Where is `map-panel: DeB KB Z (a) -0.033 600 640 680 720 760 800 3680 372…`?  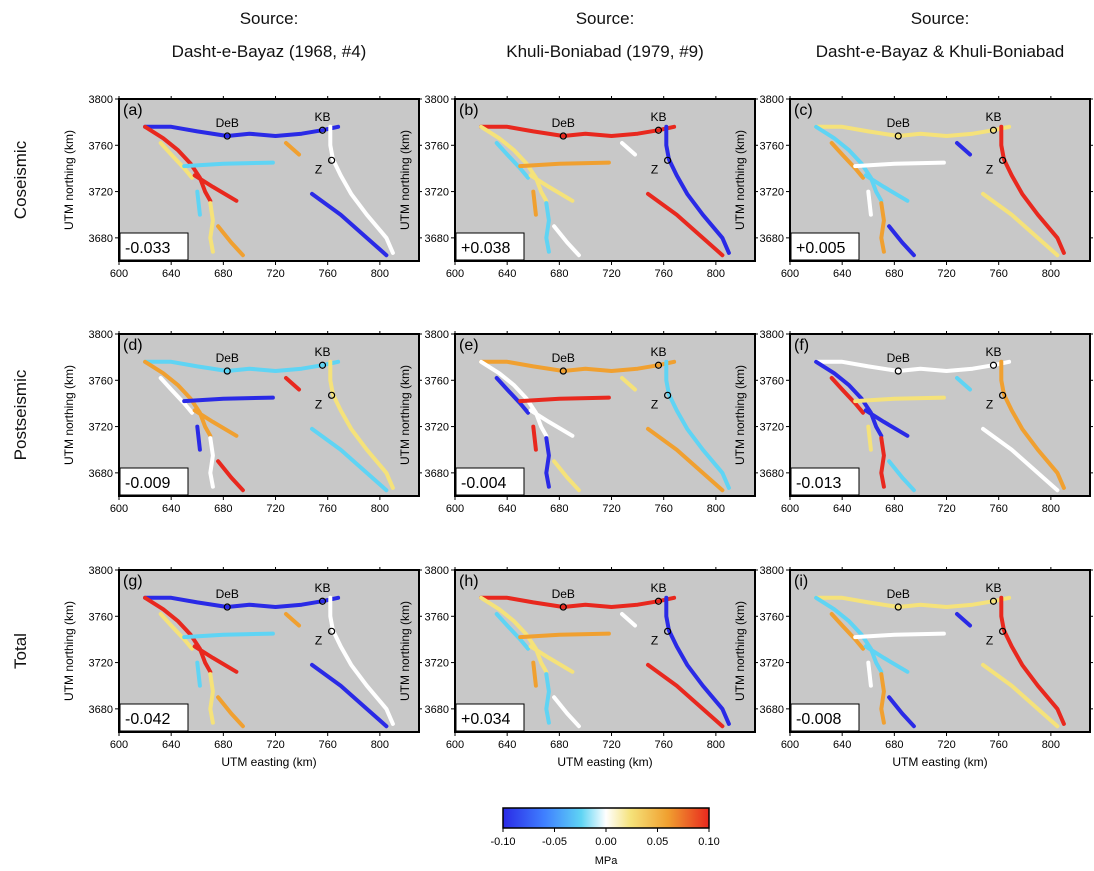
map-panel: DeB KB Z (a) -0.033 600 640 680 720 760 800 3680 372… is located at coordinates (242, 187).